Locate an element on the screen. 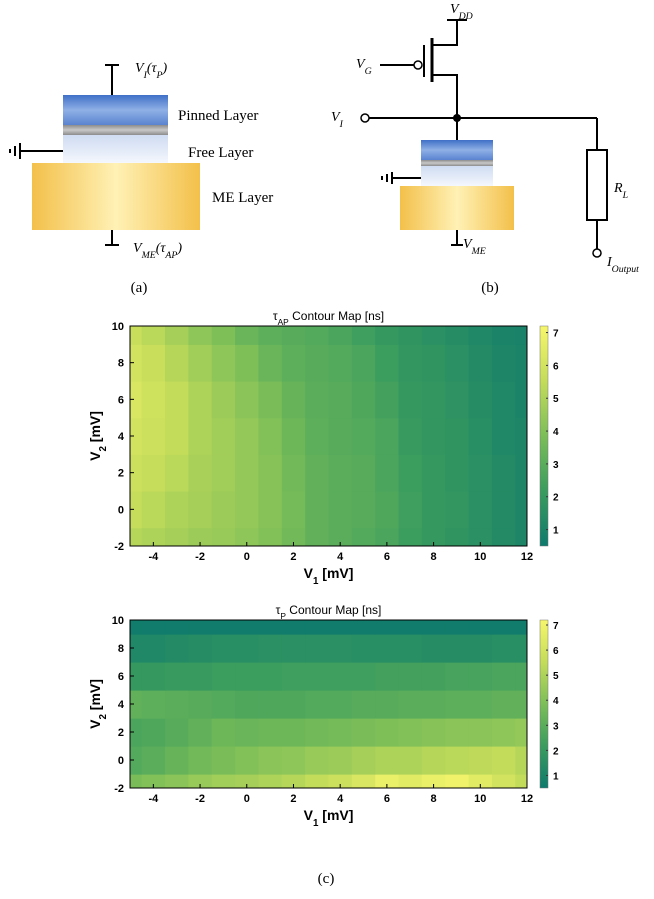  colorbar-tick-label: 7 is located at coordinates (556, 334).